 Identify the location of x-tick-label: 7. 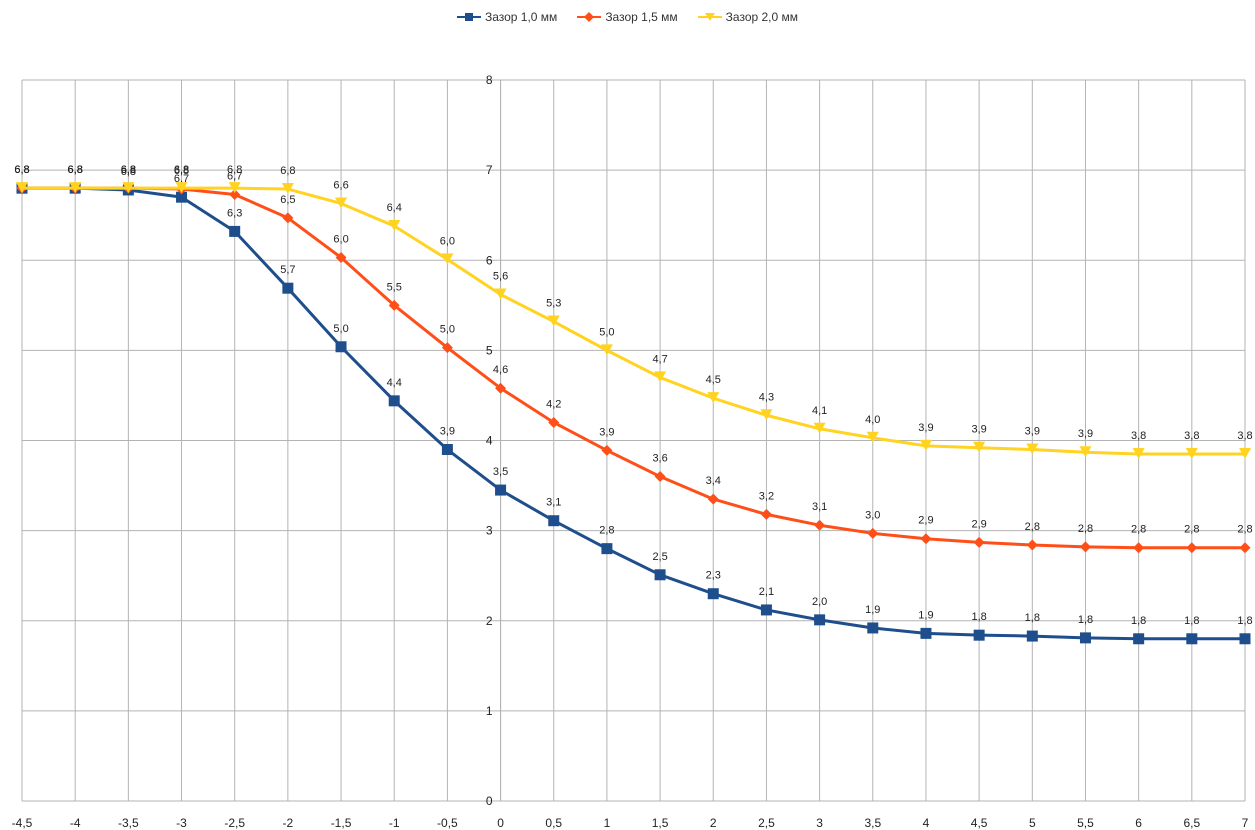
(1245, 823).